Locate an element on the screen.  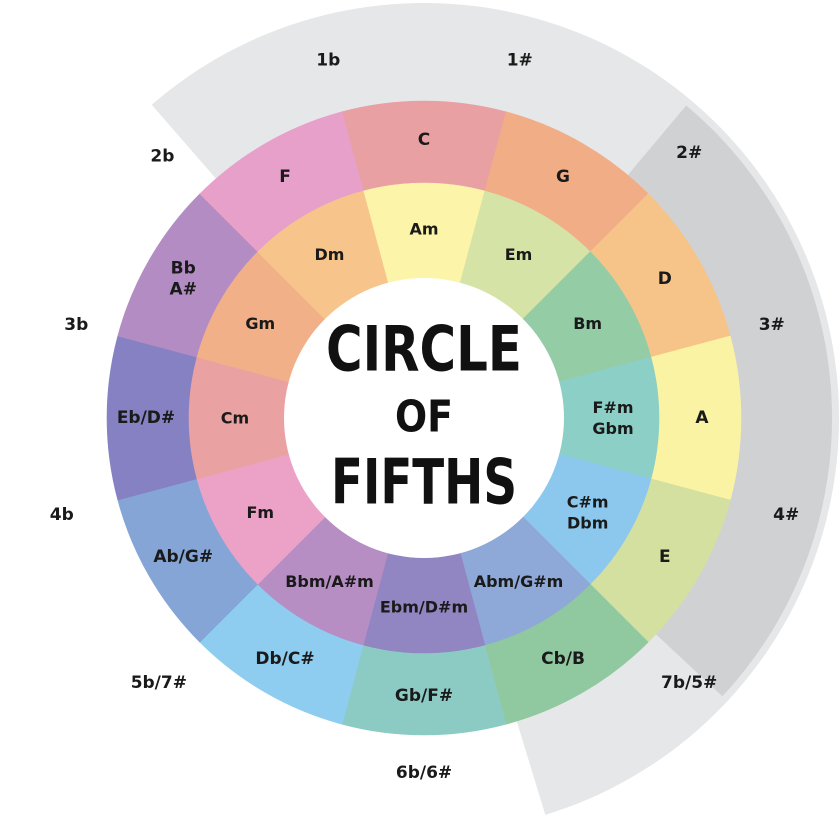
key-signature-label: 1b is located at coordinates (328, 61).